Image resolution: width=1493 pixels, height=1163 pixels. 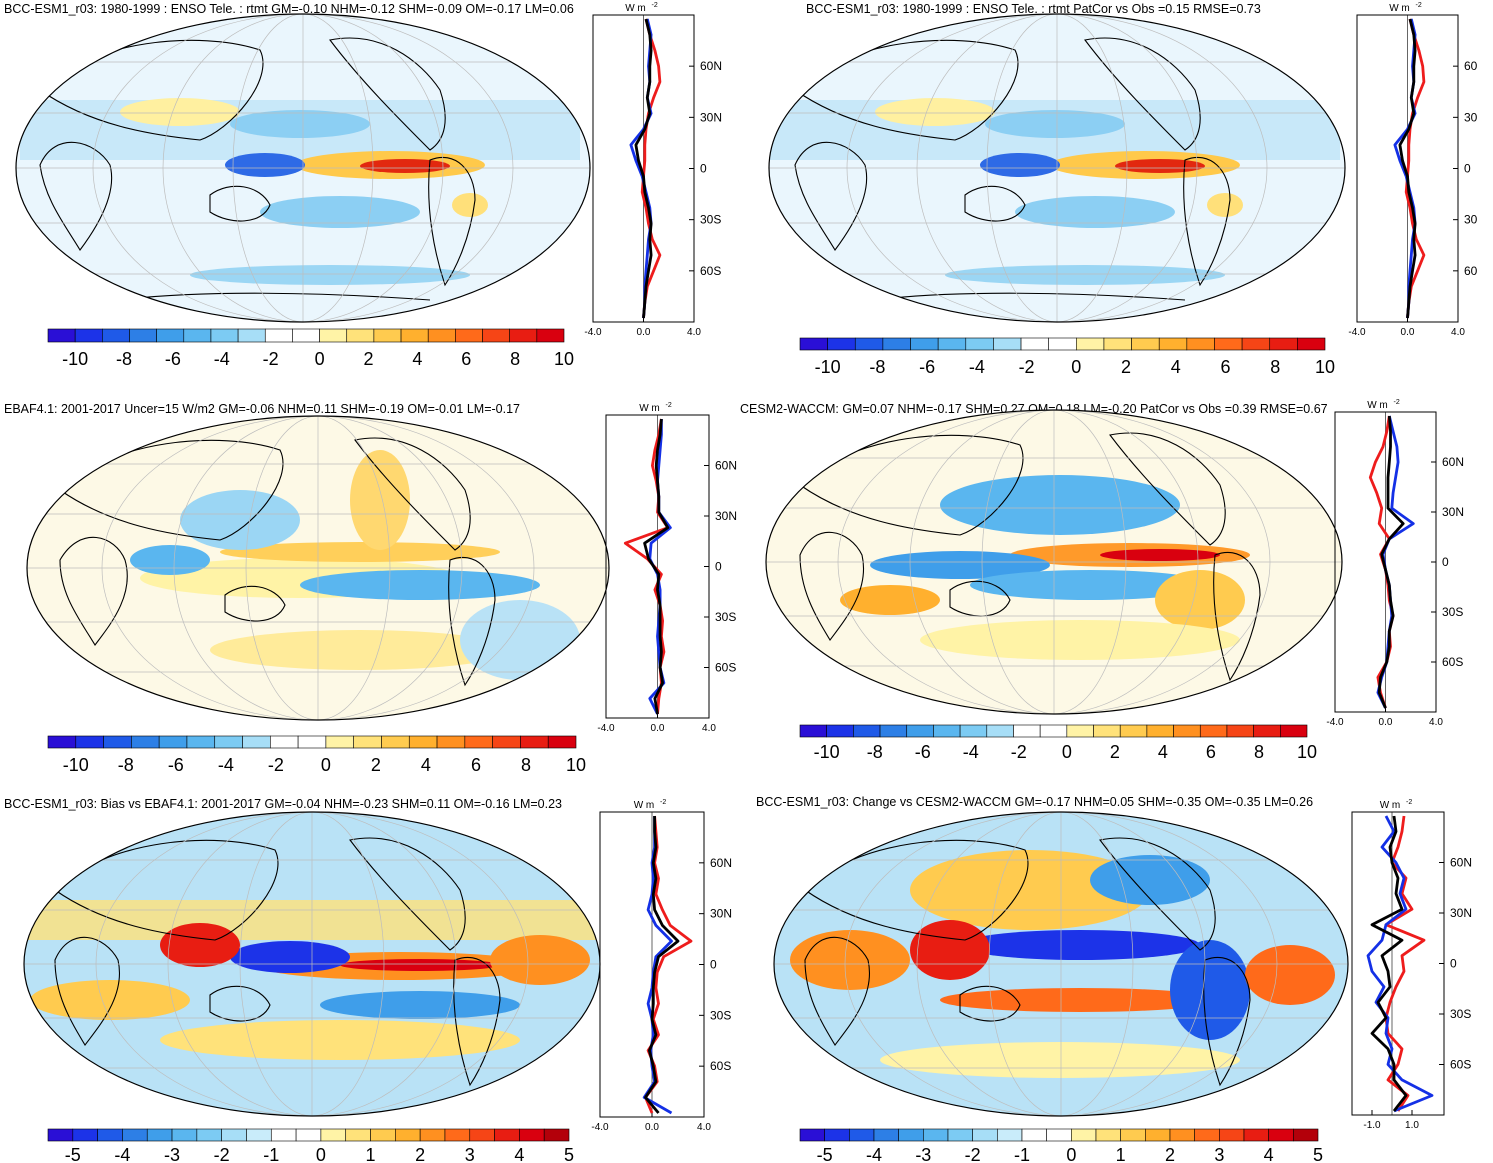 I want to click on panel-2-map-field, so click(x=1055, y=191).